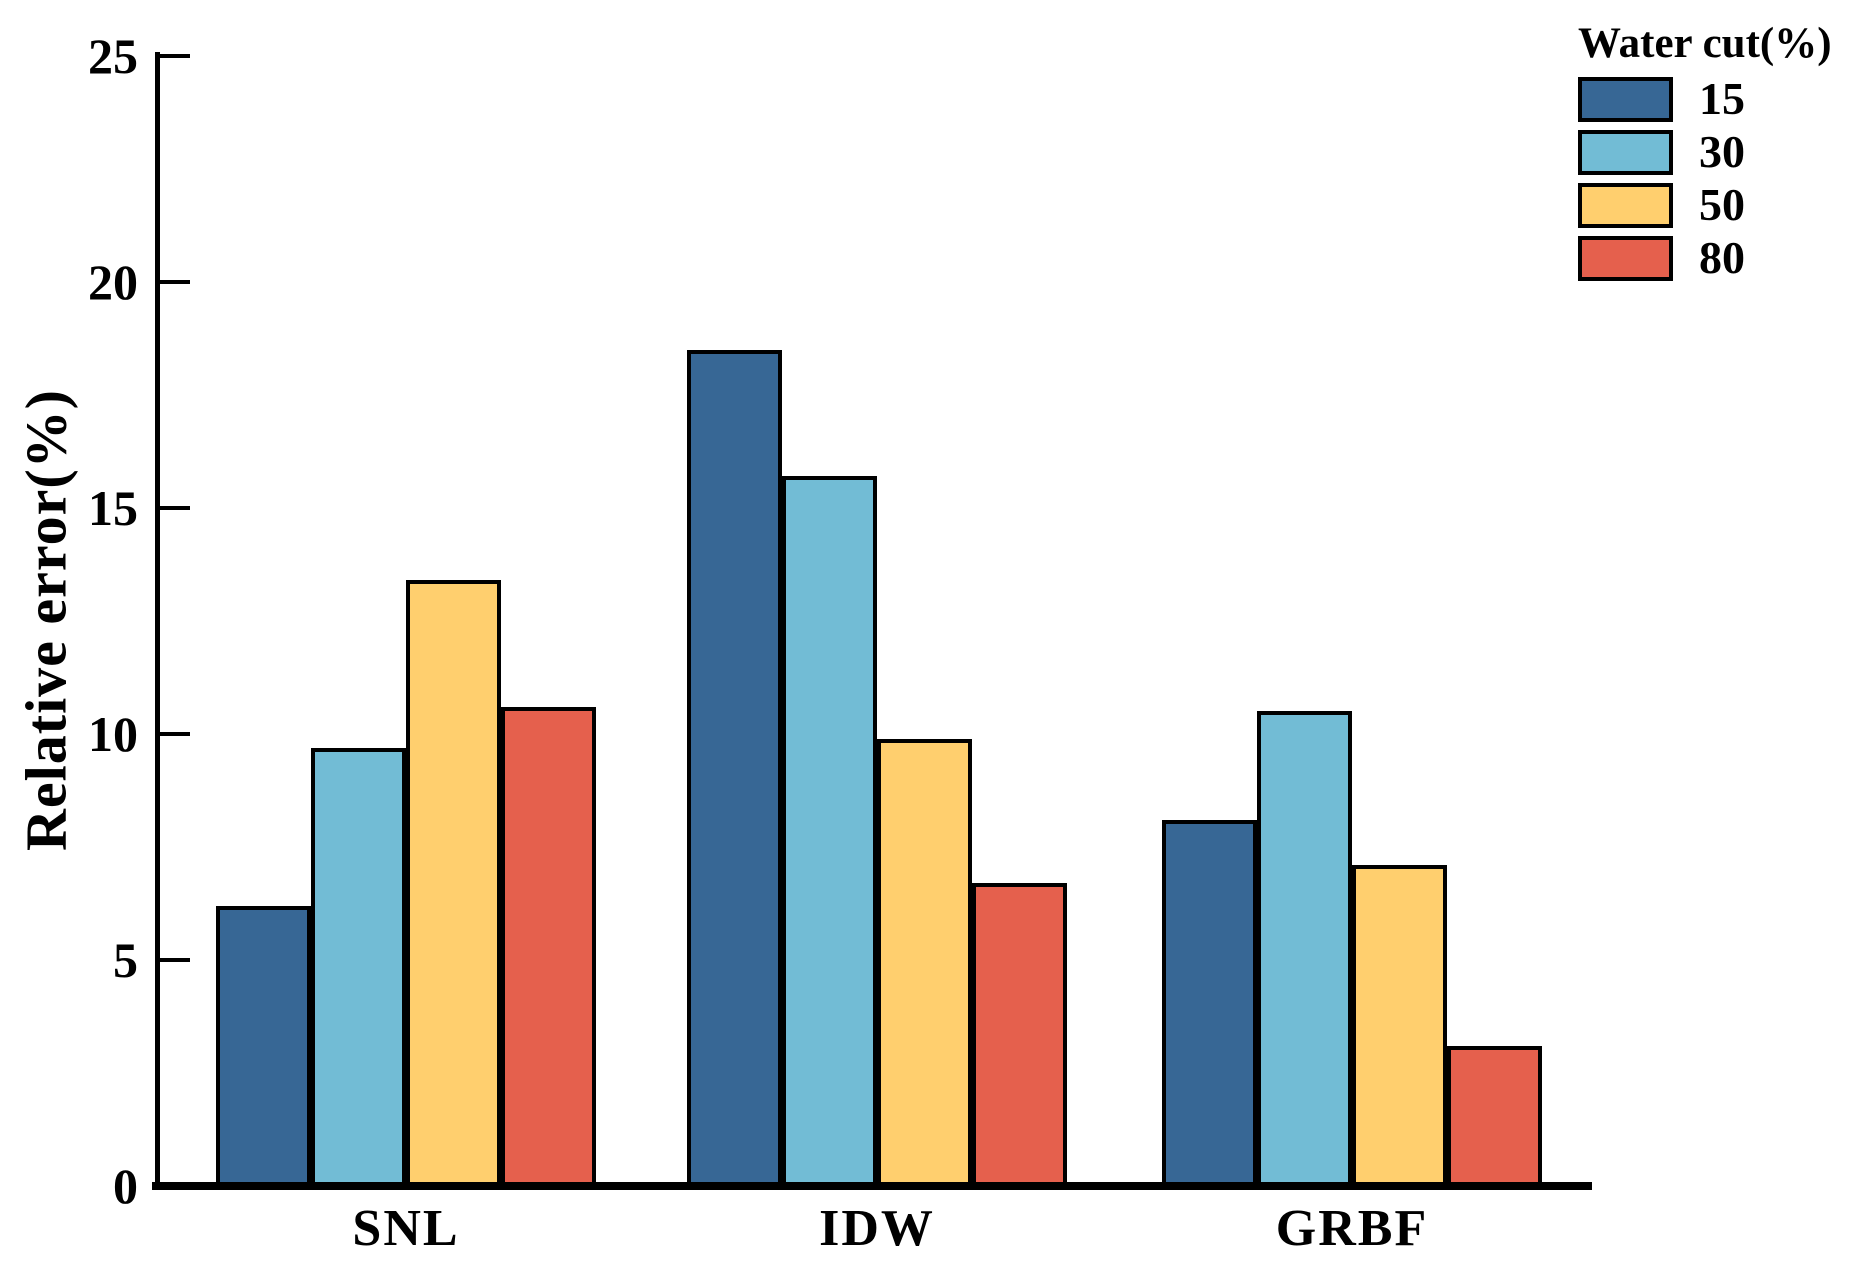 This screenshot has height=1272, width=1851. I want to click on legend-items: 15 30 50 80, so click(1705, 178).